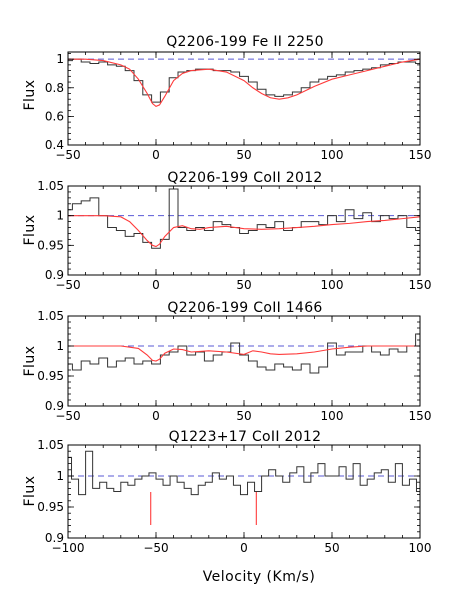 This screenshot has height=610, width=458. Describe the element at coordinates (245, 42) in the screenshot. I see `panel-title: Q2206-199 Fe II 2250` at that location.